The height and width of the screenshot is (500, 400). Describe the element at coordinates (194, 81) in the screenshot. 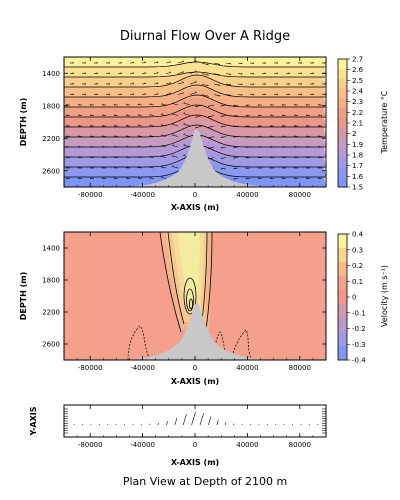

I see `isotherm-line` at that location.